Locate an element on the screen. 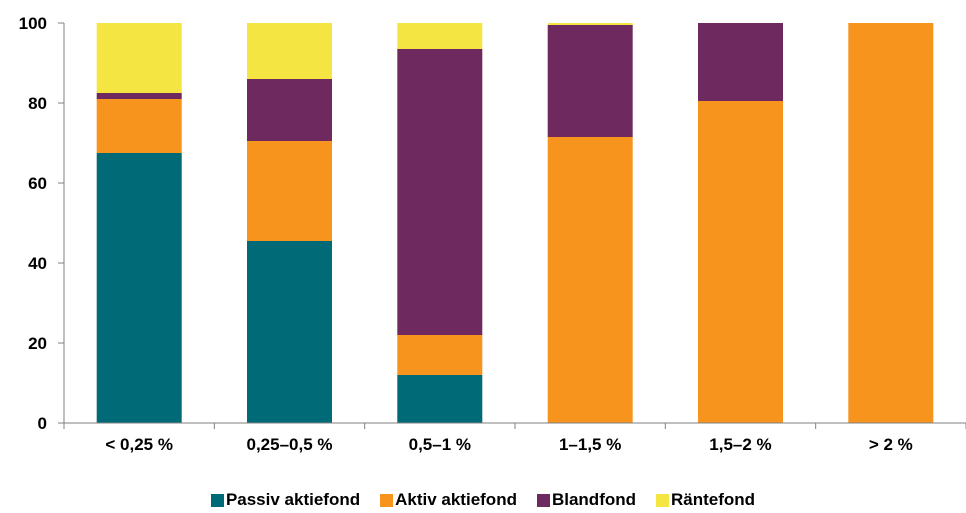 The height and width of the screenshot is (513, 966). legend-label: Passiv aktiefond is located at coordinates (293, 499).